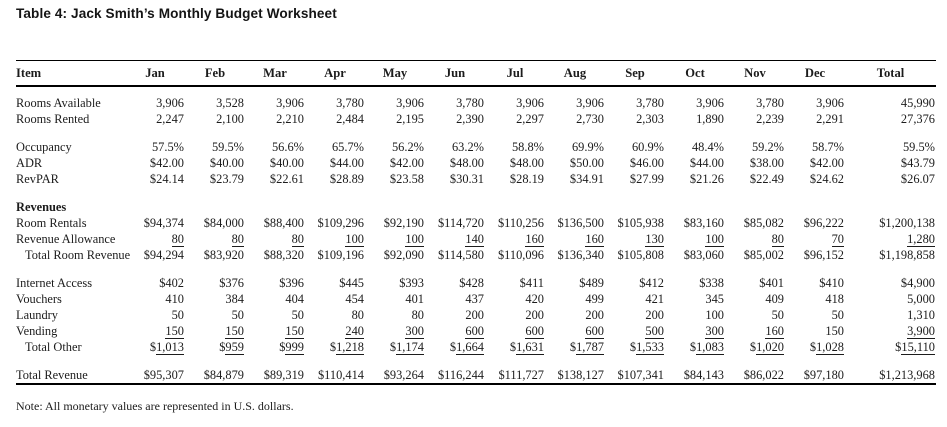 This screenshot has height=427, width=947. I want to click on table-cell: 2,303, so click(650, 119).